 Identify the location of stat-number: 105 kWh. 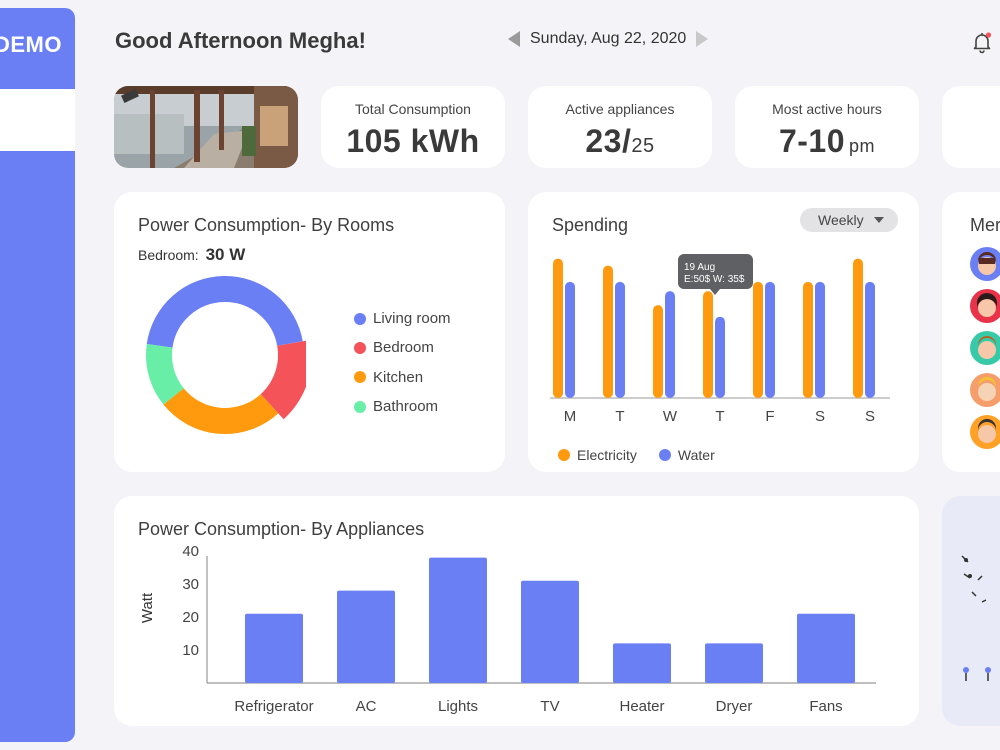
(413, 141).